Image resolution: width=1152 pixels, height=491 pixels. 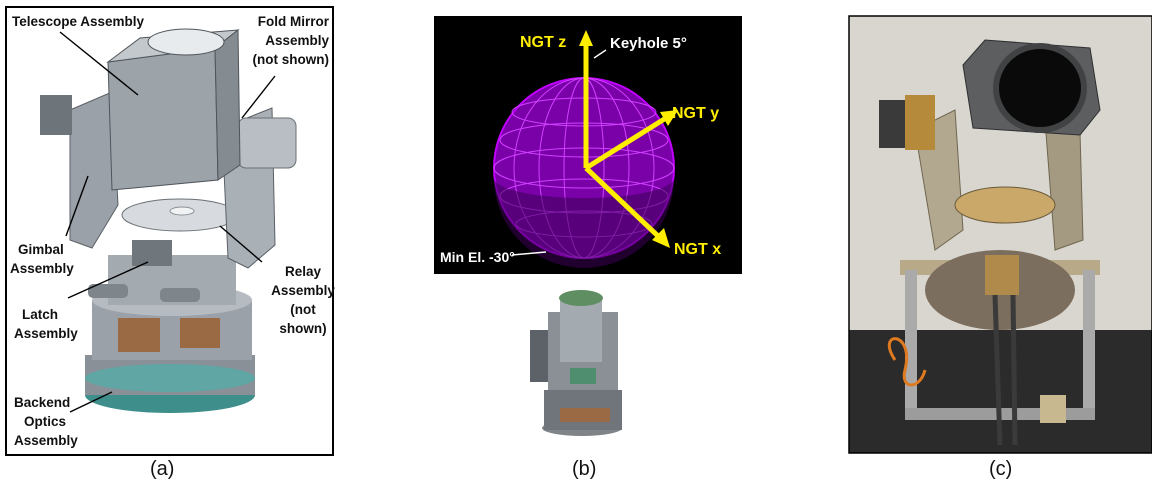 I want to click on small-connector, so click(x=1053, y=409).